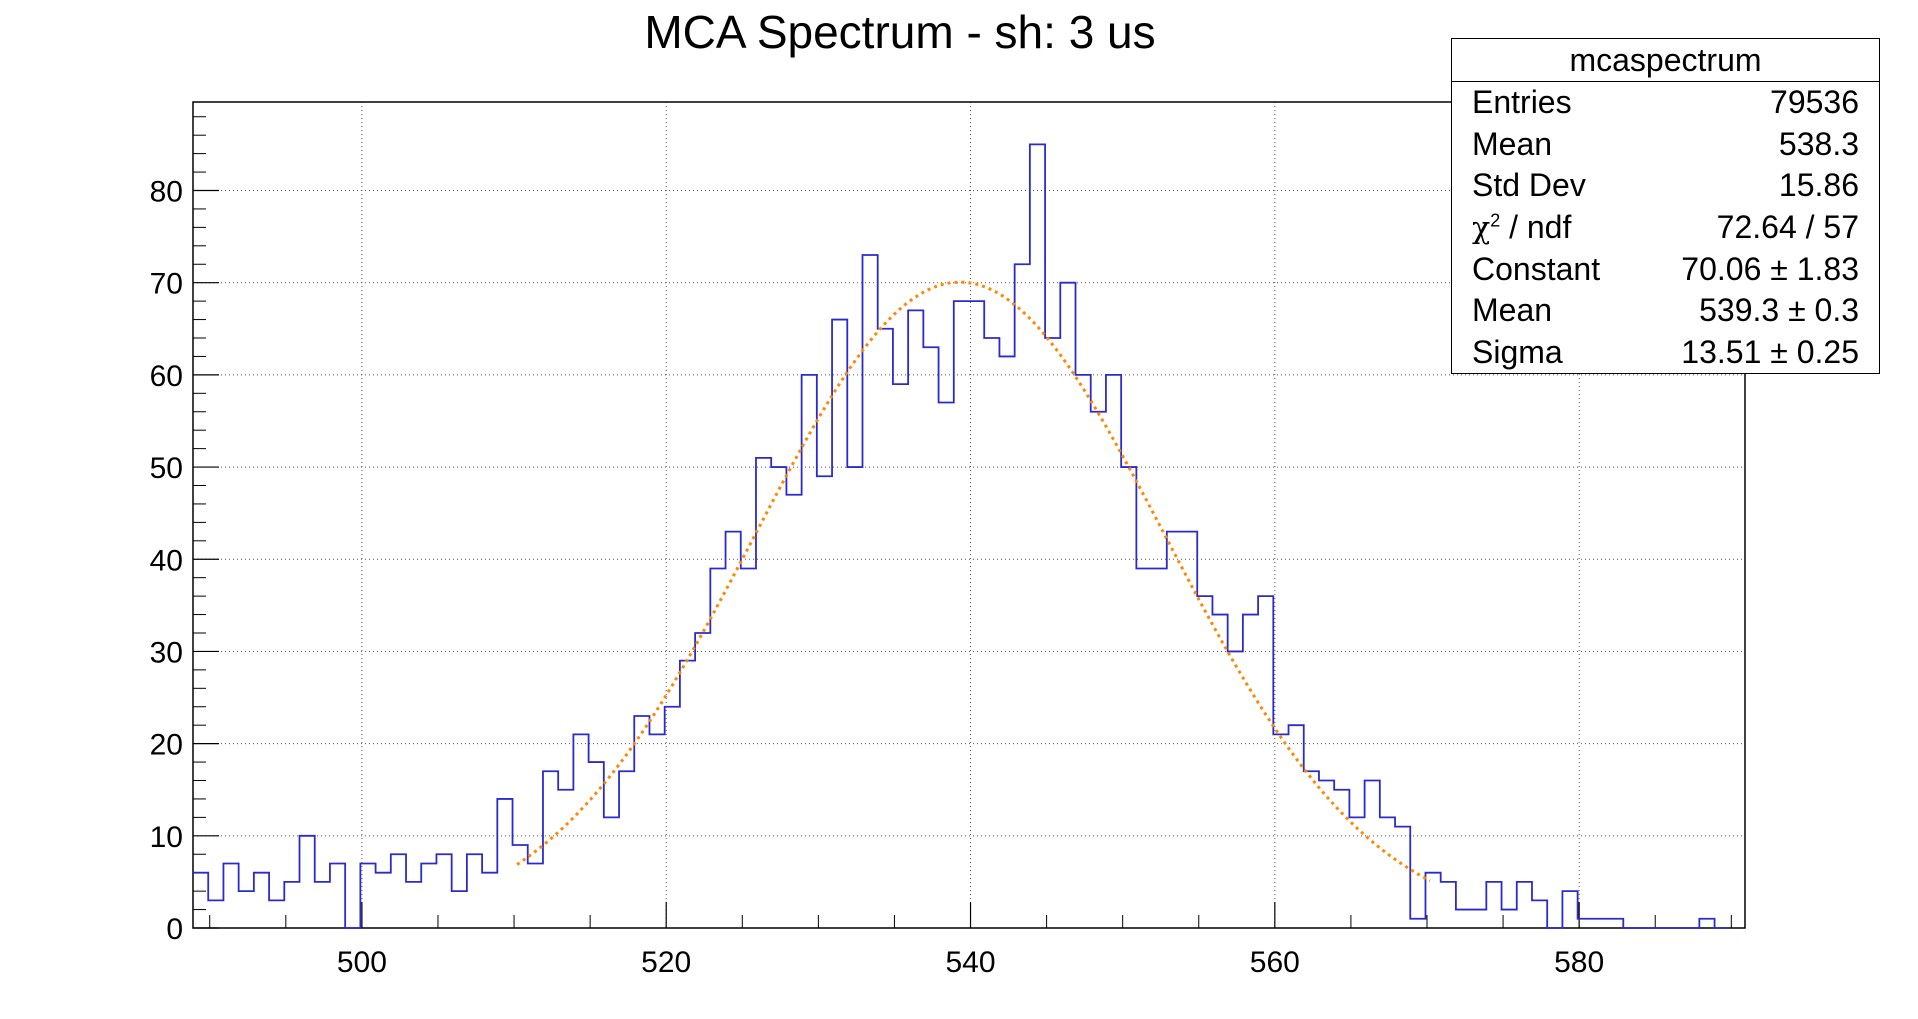  Describe the element at coordinates (1665, 228) in the screenshot. I see `stats-row-chi2: χ2 / ndf 72.64 / 57` at that location.